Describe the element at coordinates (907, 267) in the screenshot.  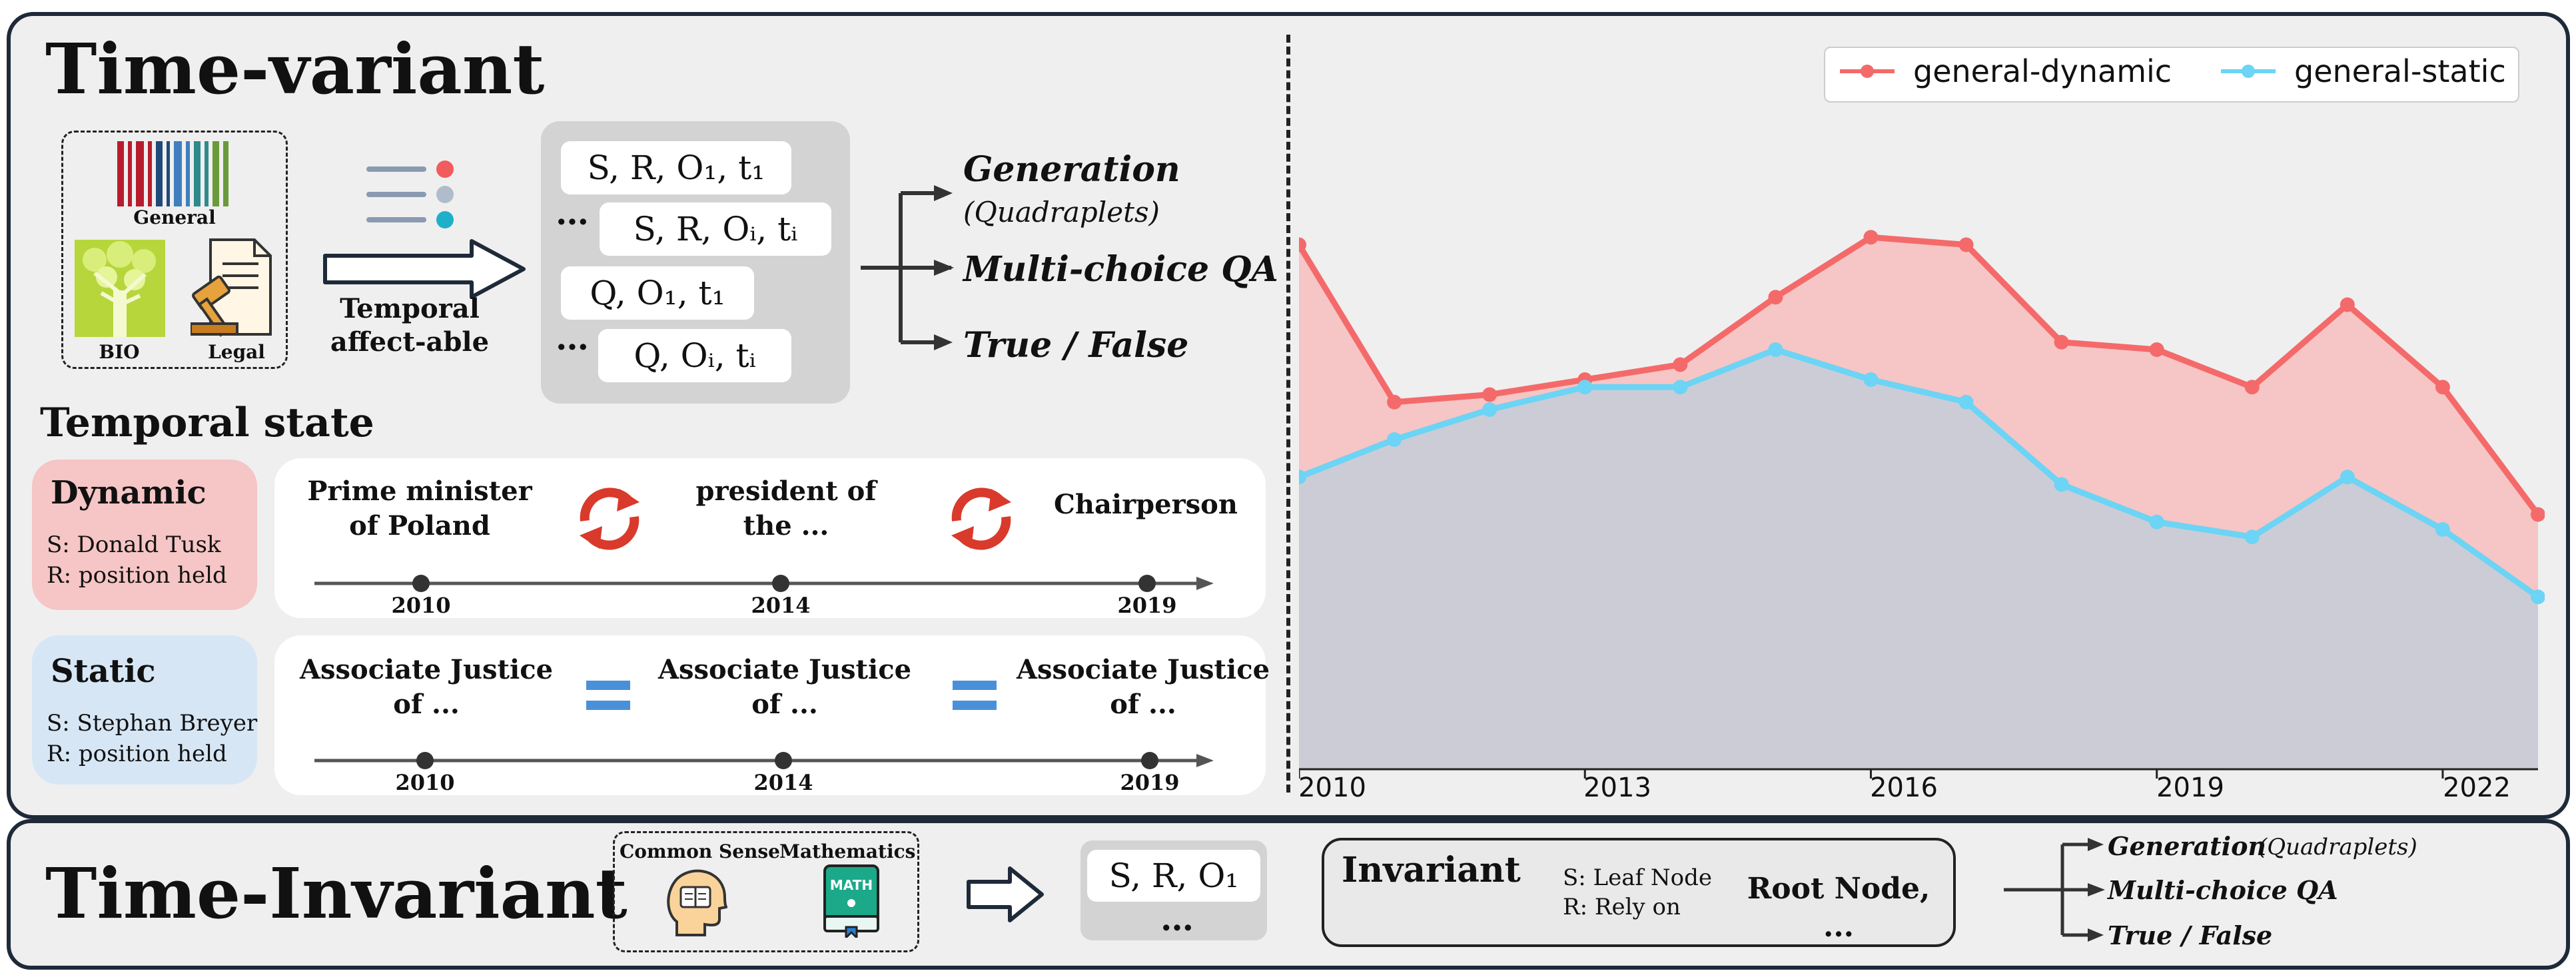
I see `branch-arrows` at that location.